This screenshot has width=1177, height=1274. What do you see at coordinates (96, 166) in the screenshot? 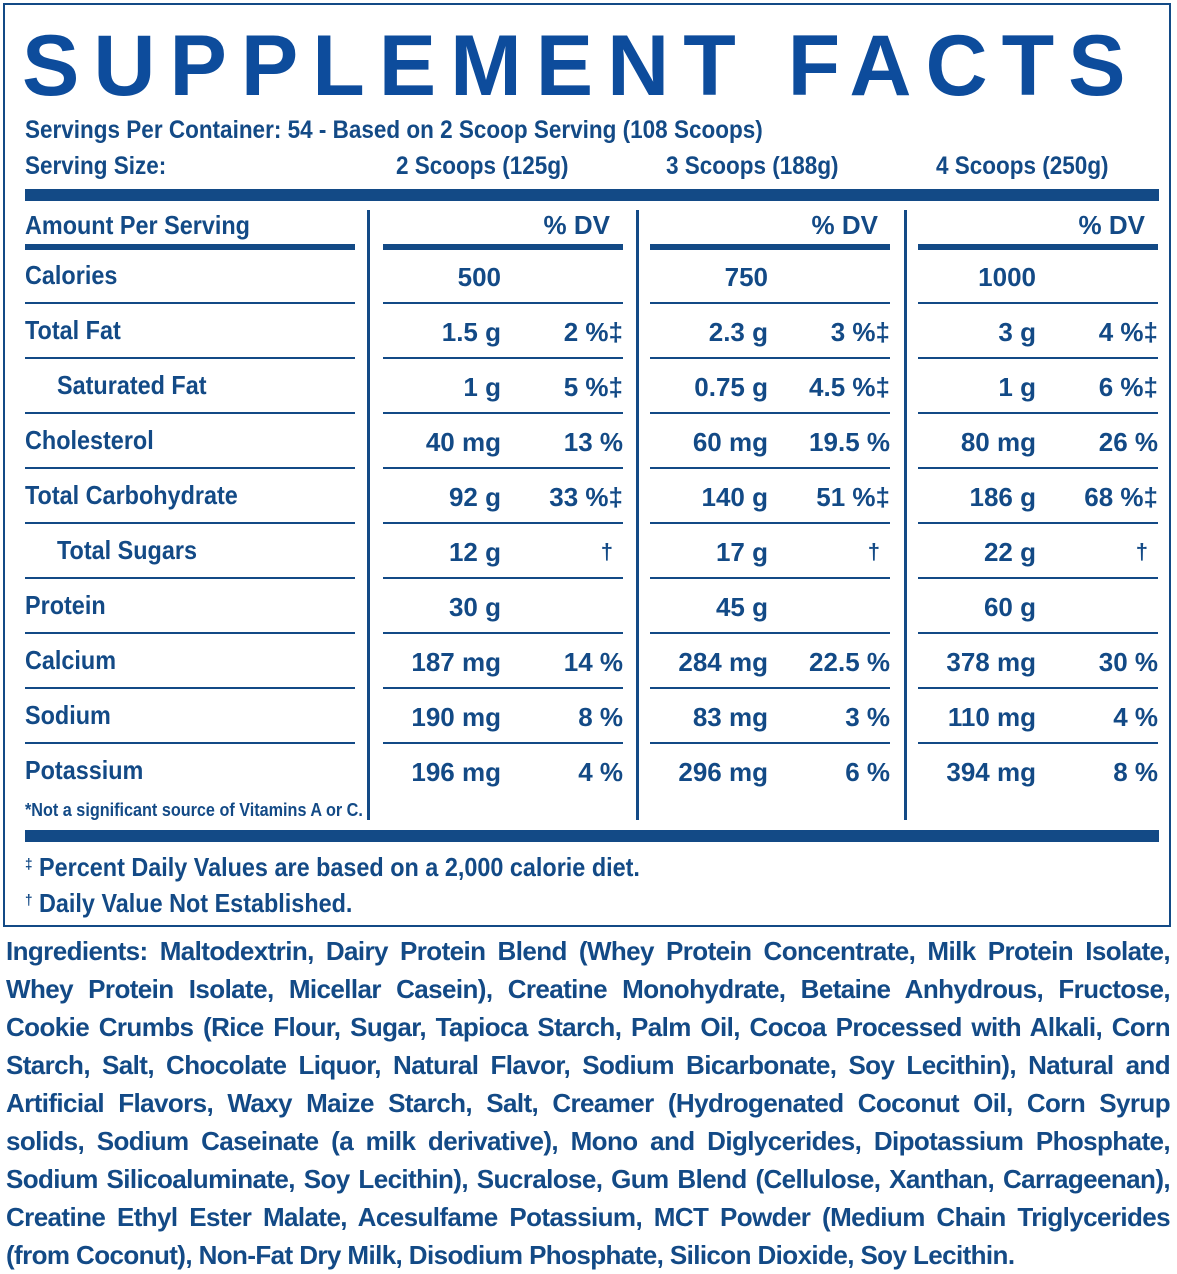
I see `serving-size-label: Serving Size:` at bounding box center [96, 166].